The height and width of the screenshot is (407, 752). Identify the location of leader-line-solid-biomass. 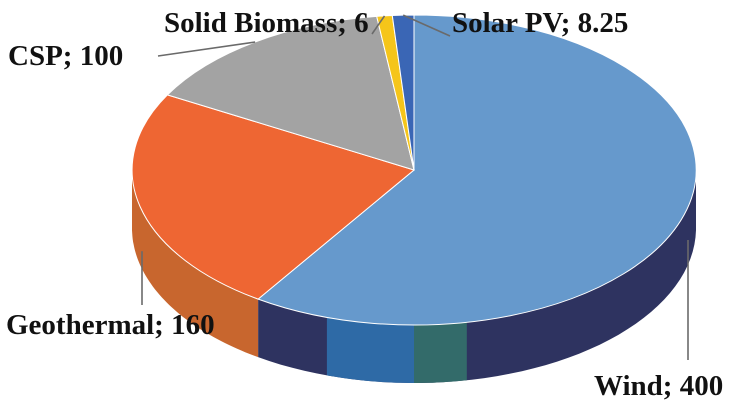
(378, 25).